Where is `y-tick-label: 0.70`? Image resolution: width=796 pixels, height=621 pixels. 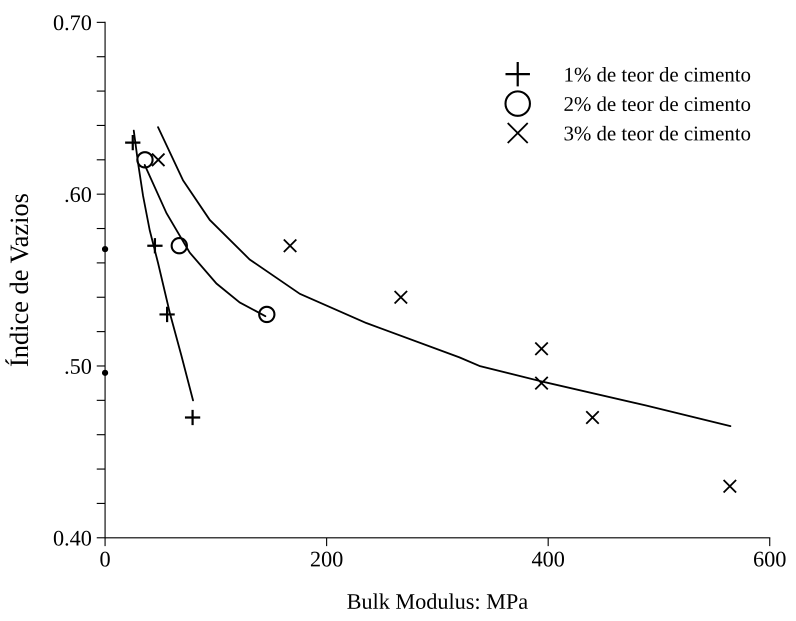
y-tick-label: 0.70 is located at coordinates (73, 22).